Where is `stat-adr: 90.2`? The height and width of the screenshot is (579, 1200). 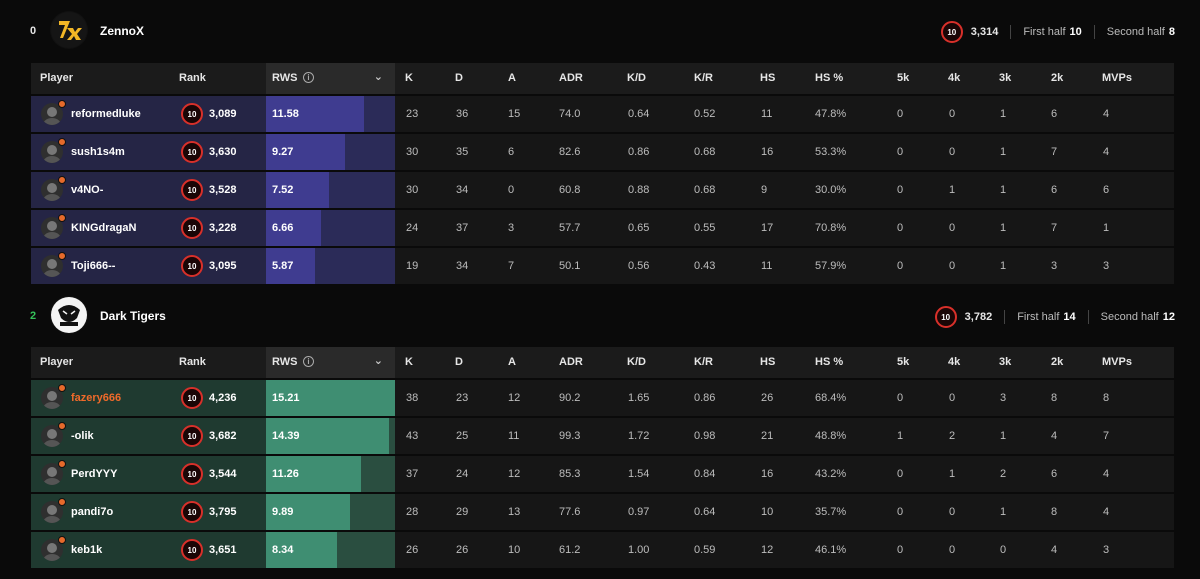
stat-adr: 90.2 is located at coordinates (570, 398).